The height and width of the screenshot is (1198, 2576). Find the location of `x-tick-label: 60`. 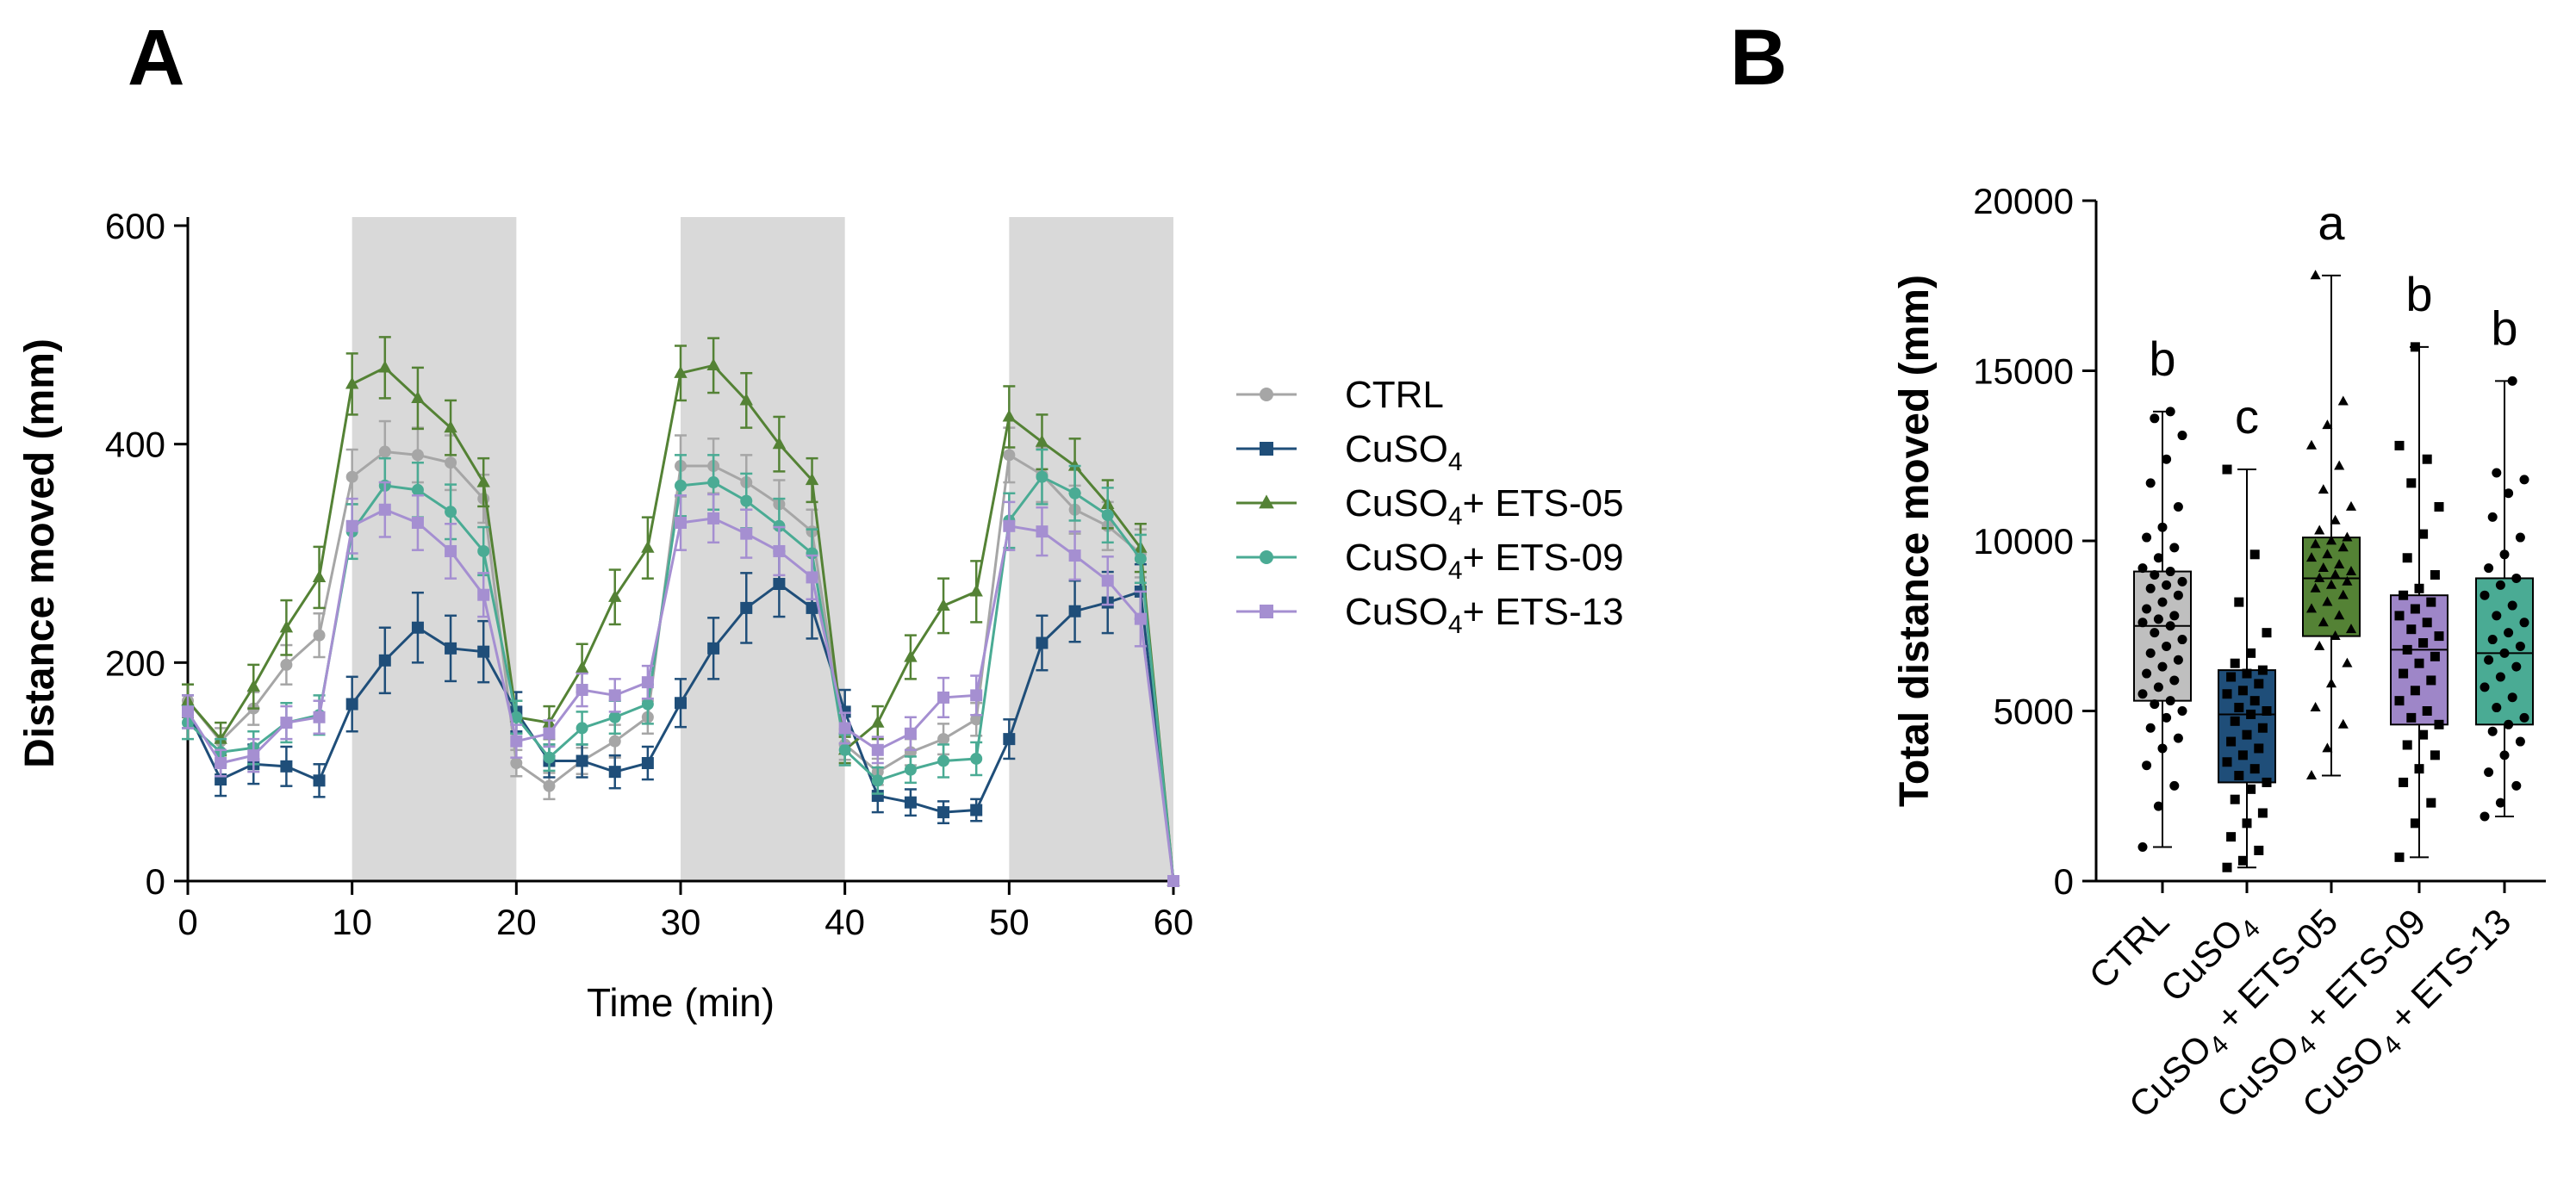

x-tick-label: 60 is located at coordinates (1174, 922).